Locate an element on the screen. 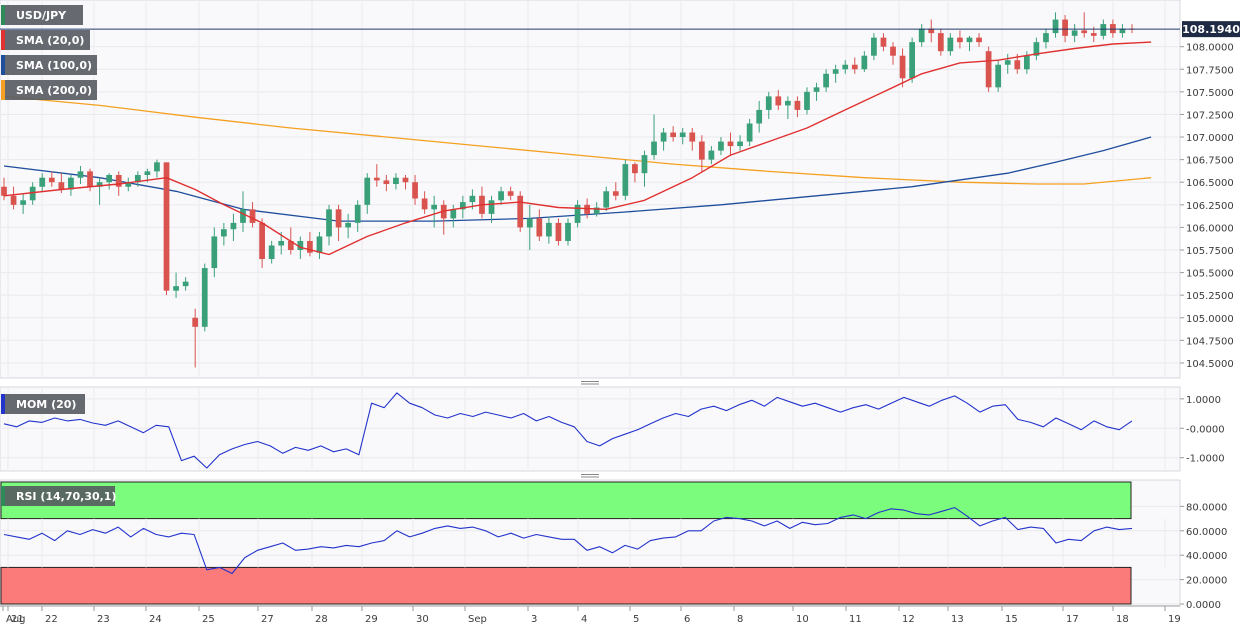  mom-legend-box is located at coordinates (43, 404).